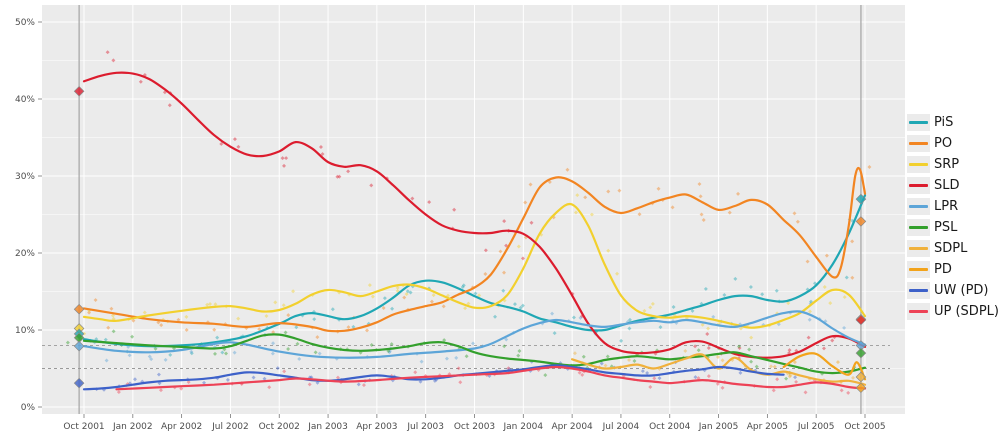 The image size is (1000, 445). I want to click on x-tick-label: Jul 2003, so click(425, 427).